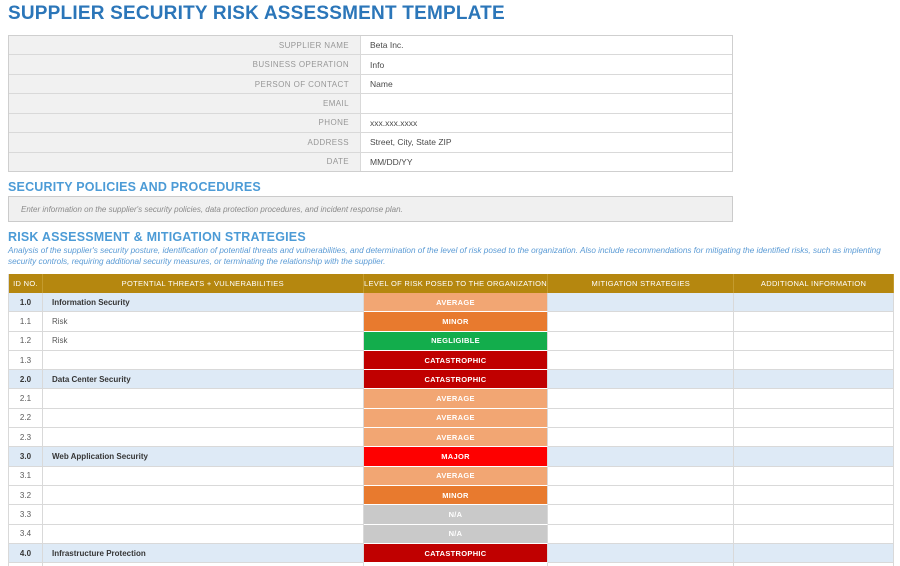 Image resolution: width=900 pixels, height=566 pixels. What do you see at coordinates (641, 283) in the screenshot?
I see `column-header-mitigation-strategies: MITIGATION STRATEGIES` at bounding box center [641, 283].